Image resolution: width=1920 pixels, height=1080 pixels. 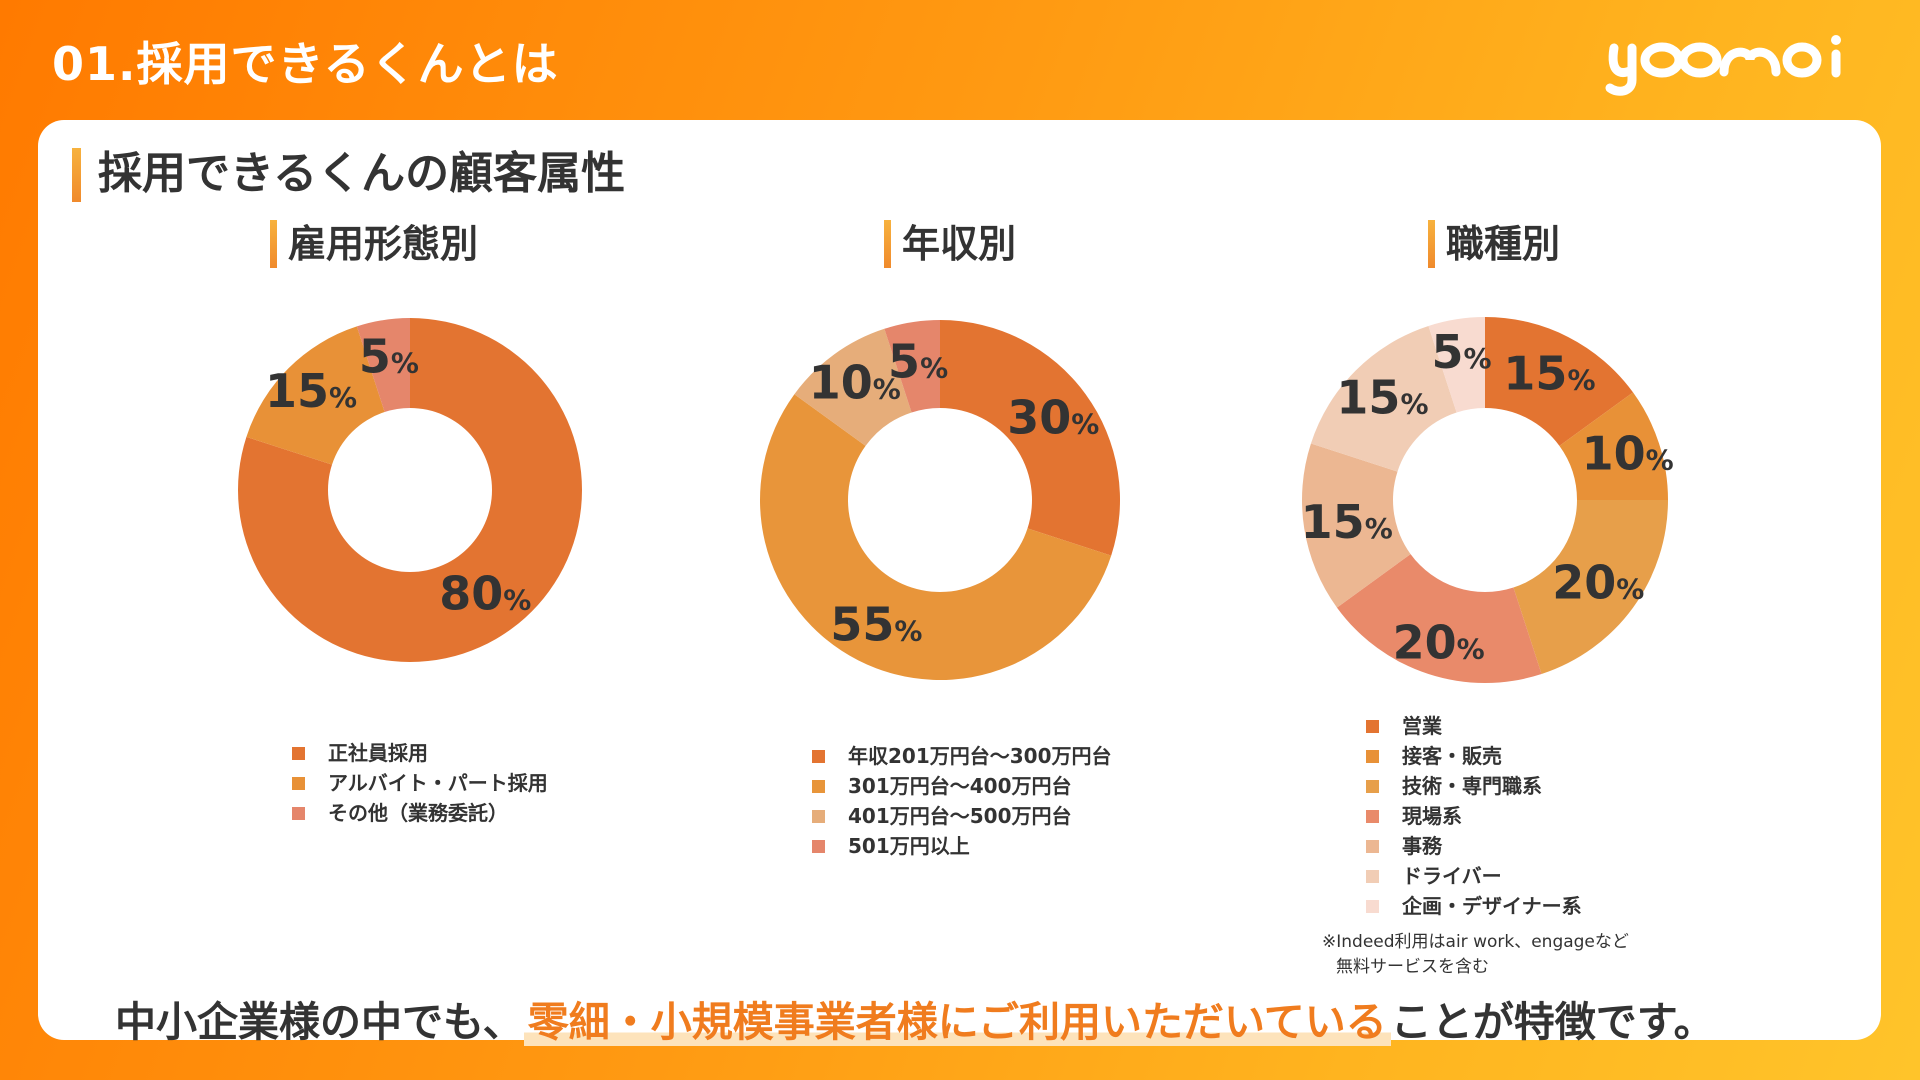 I want to click on chart-heading-text: 雇用形態別, so click(x=383, y=244).